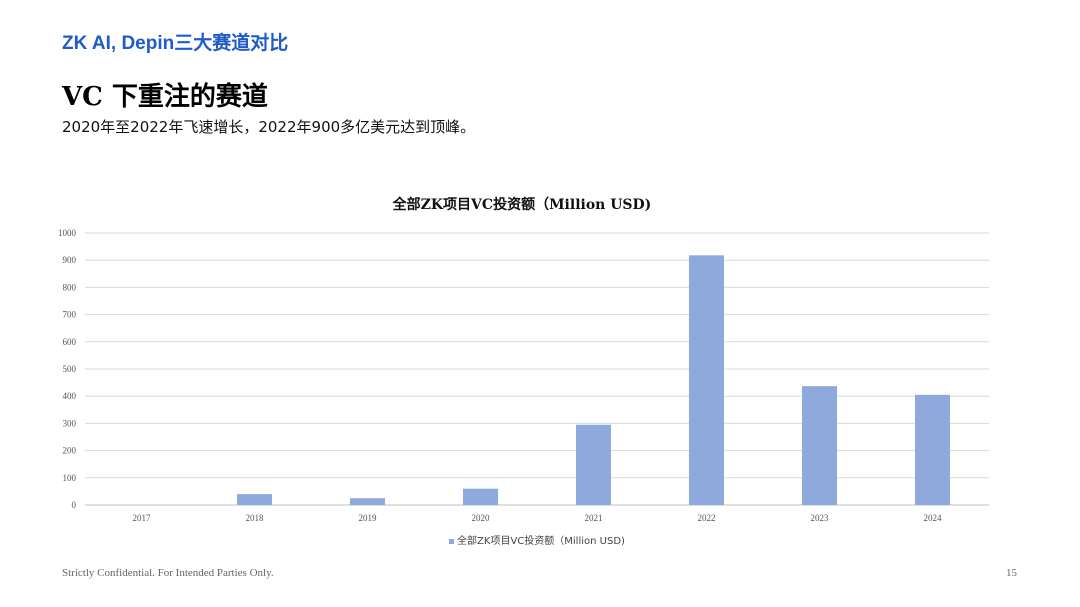 The width and height of the screenshot is (1080, 607). Describe the element at coordinates (70, 287) in the screenshot. I see `y-tick-label: 800` at that location.